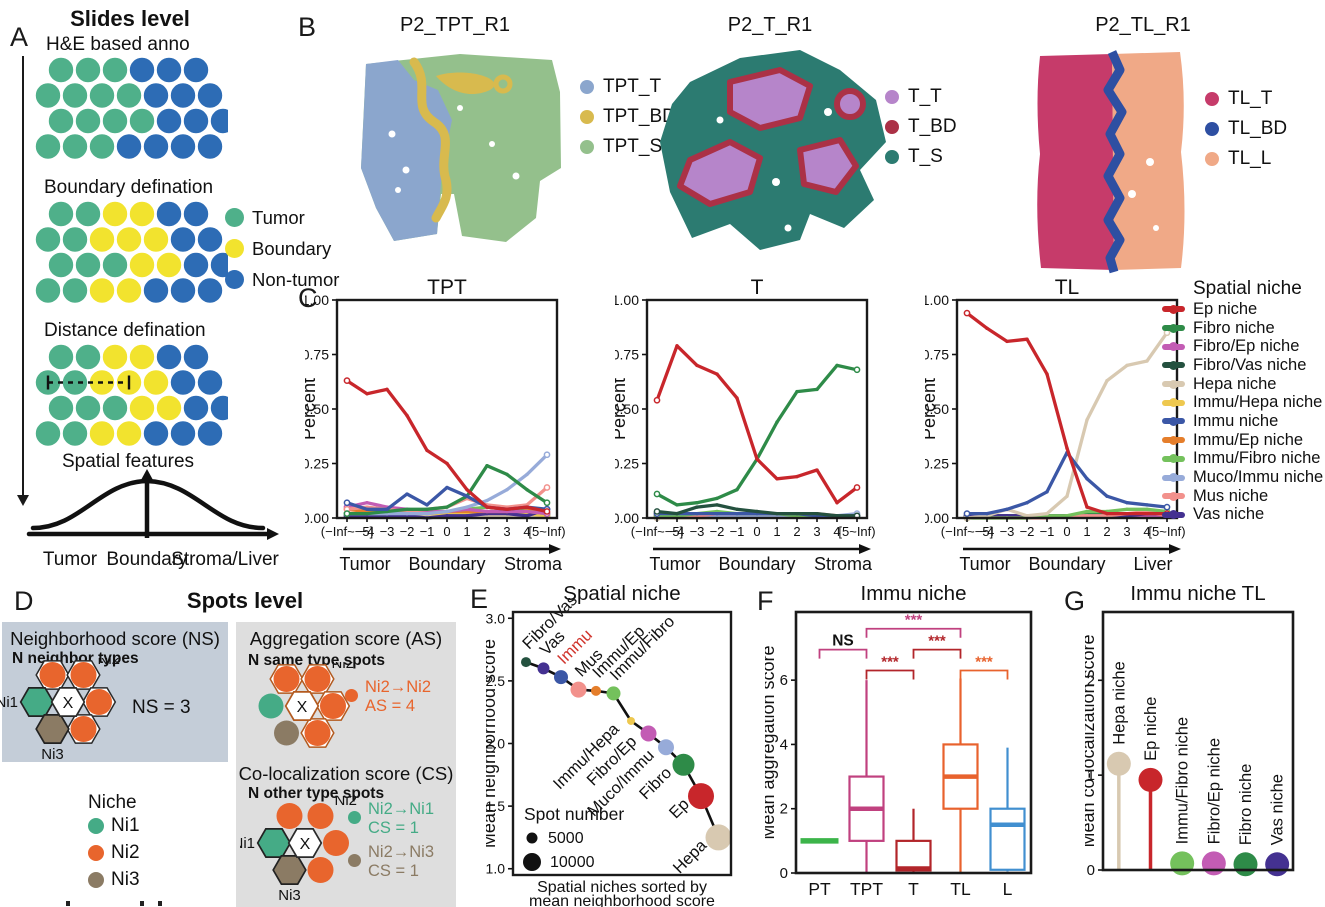 The width and height of the screenshot is (1325, 907). Describe the element at coordinates (677, 531) in the screenshot. I see `svg-text: −4` at that location.